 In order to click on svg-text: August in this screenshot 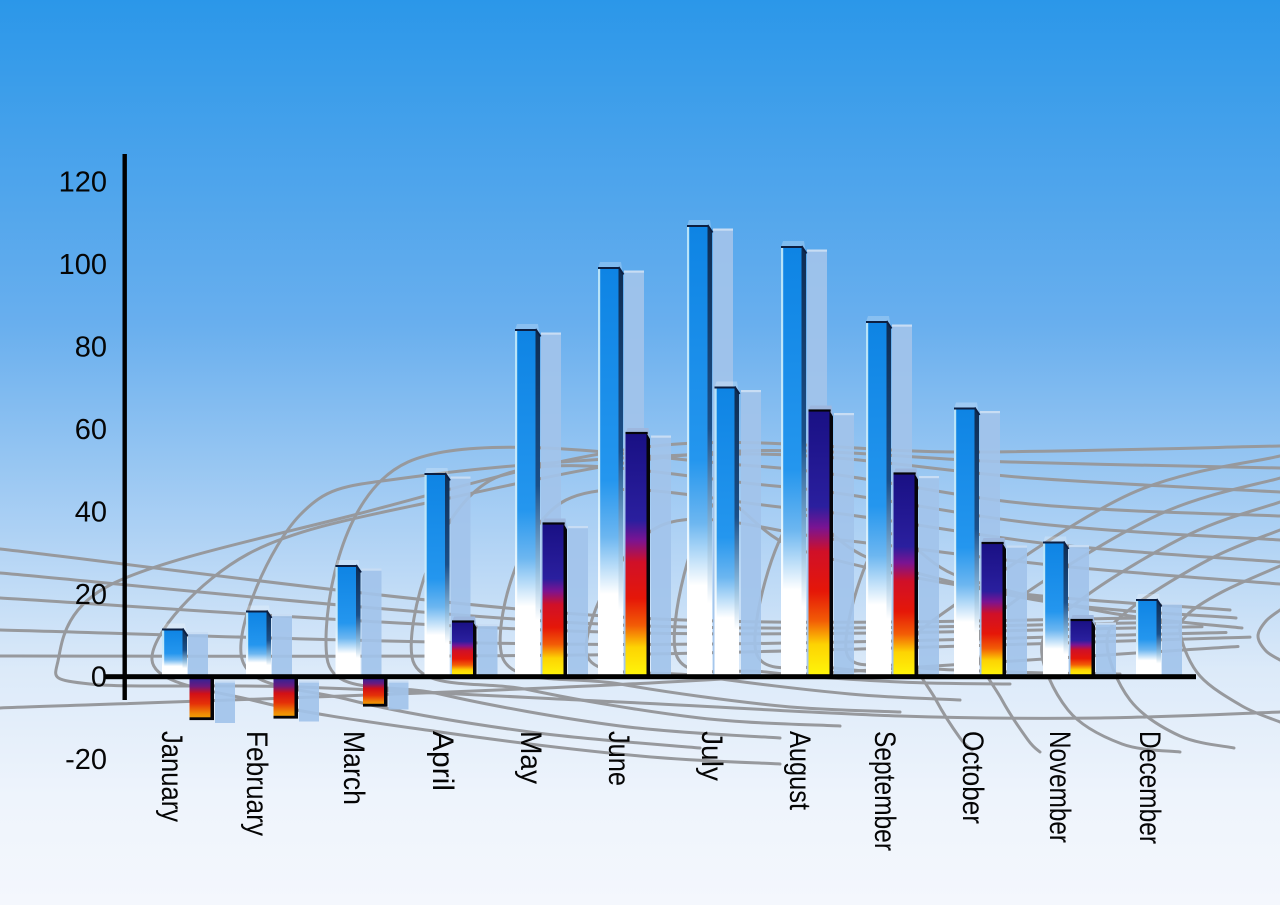, I will do `click(799, 770)`.